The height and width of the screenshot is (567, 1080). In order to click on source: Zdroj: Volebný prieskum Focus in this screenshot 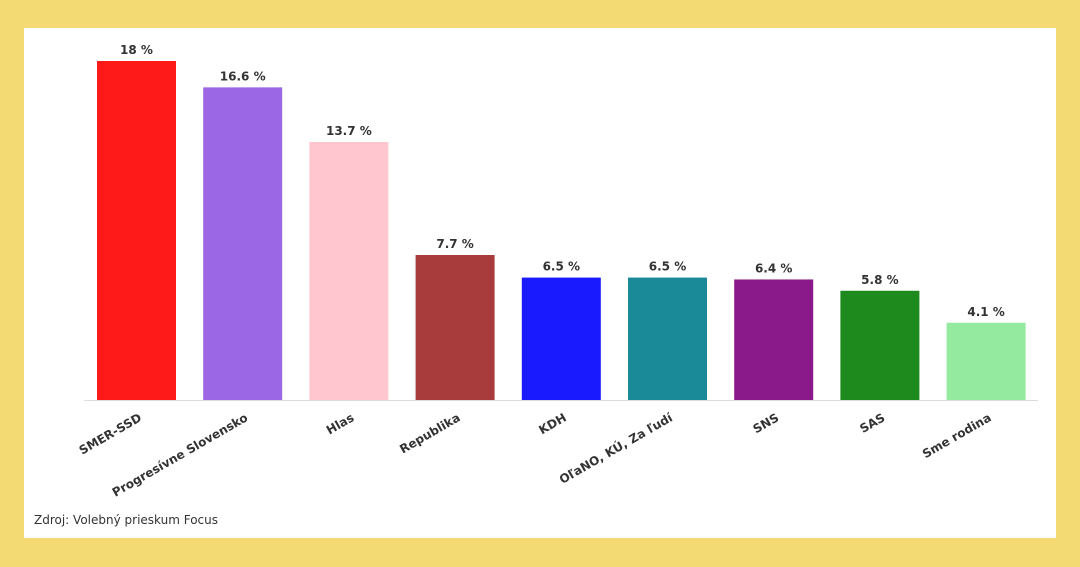, I will do `click(126, 520)`.